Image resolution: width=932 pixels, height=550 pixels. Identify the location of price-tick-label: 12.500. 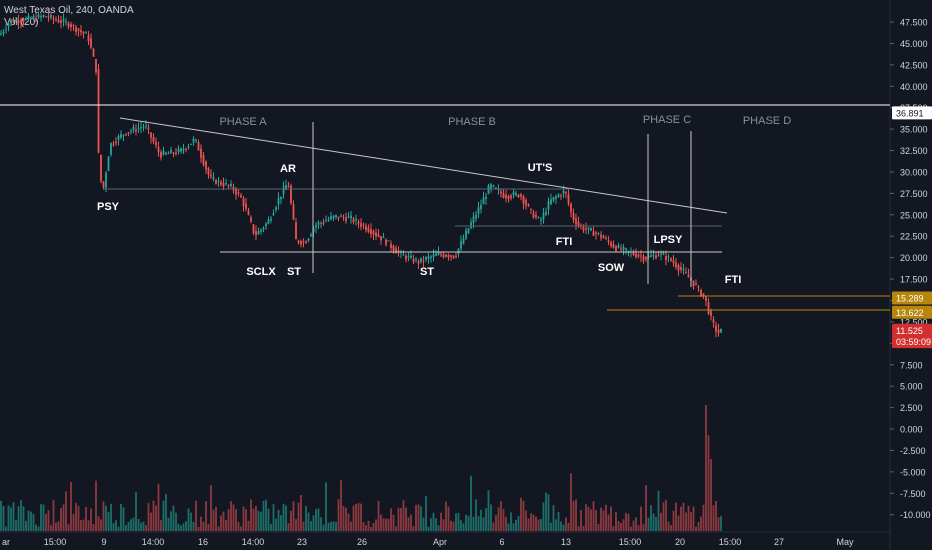
(914, 322).